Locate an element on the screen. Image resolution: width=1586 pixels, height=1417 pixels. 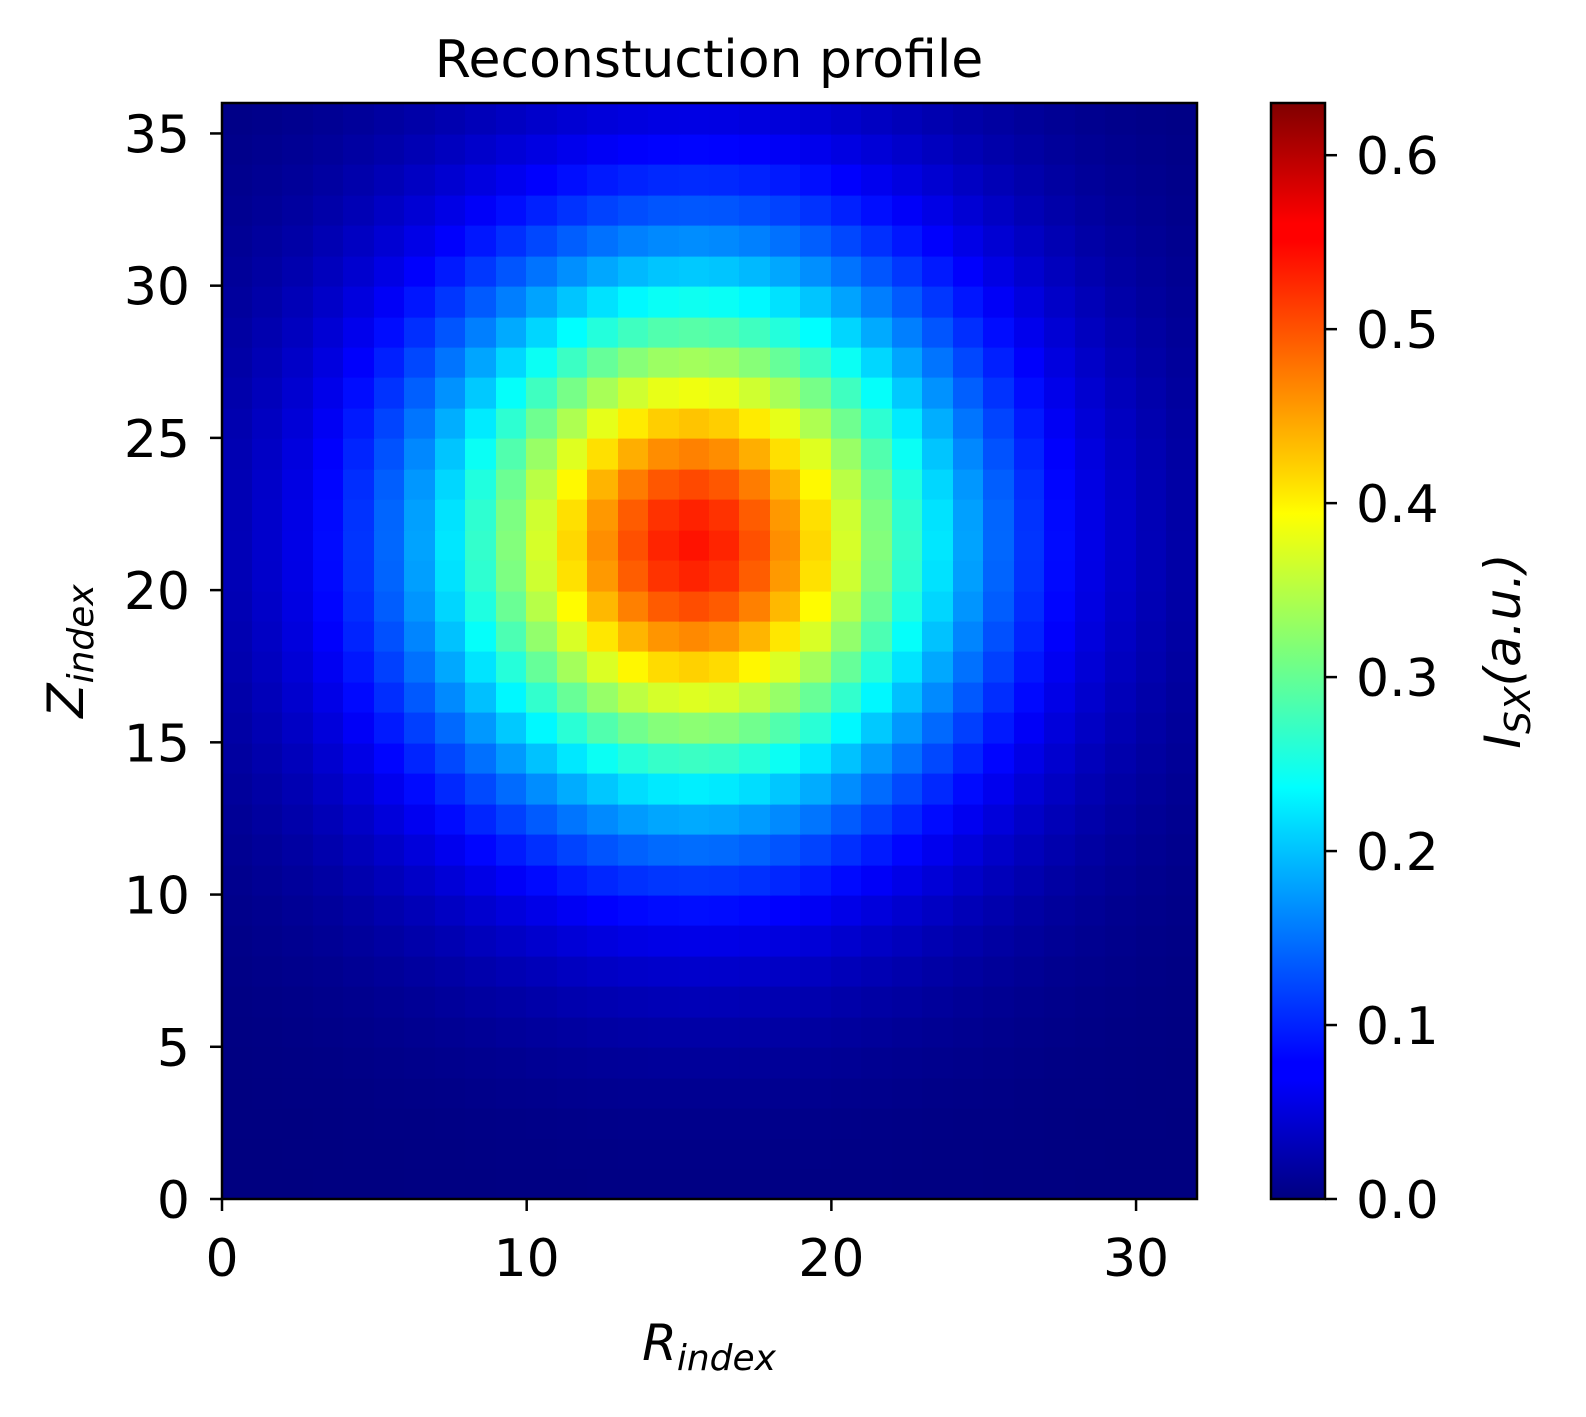
colorbar-label: ISX(a.u.) is located at coordinates (1506, 650).